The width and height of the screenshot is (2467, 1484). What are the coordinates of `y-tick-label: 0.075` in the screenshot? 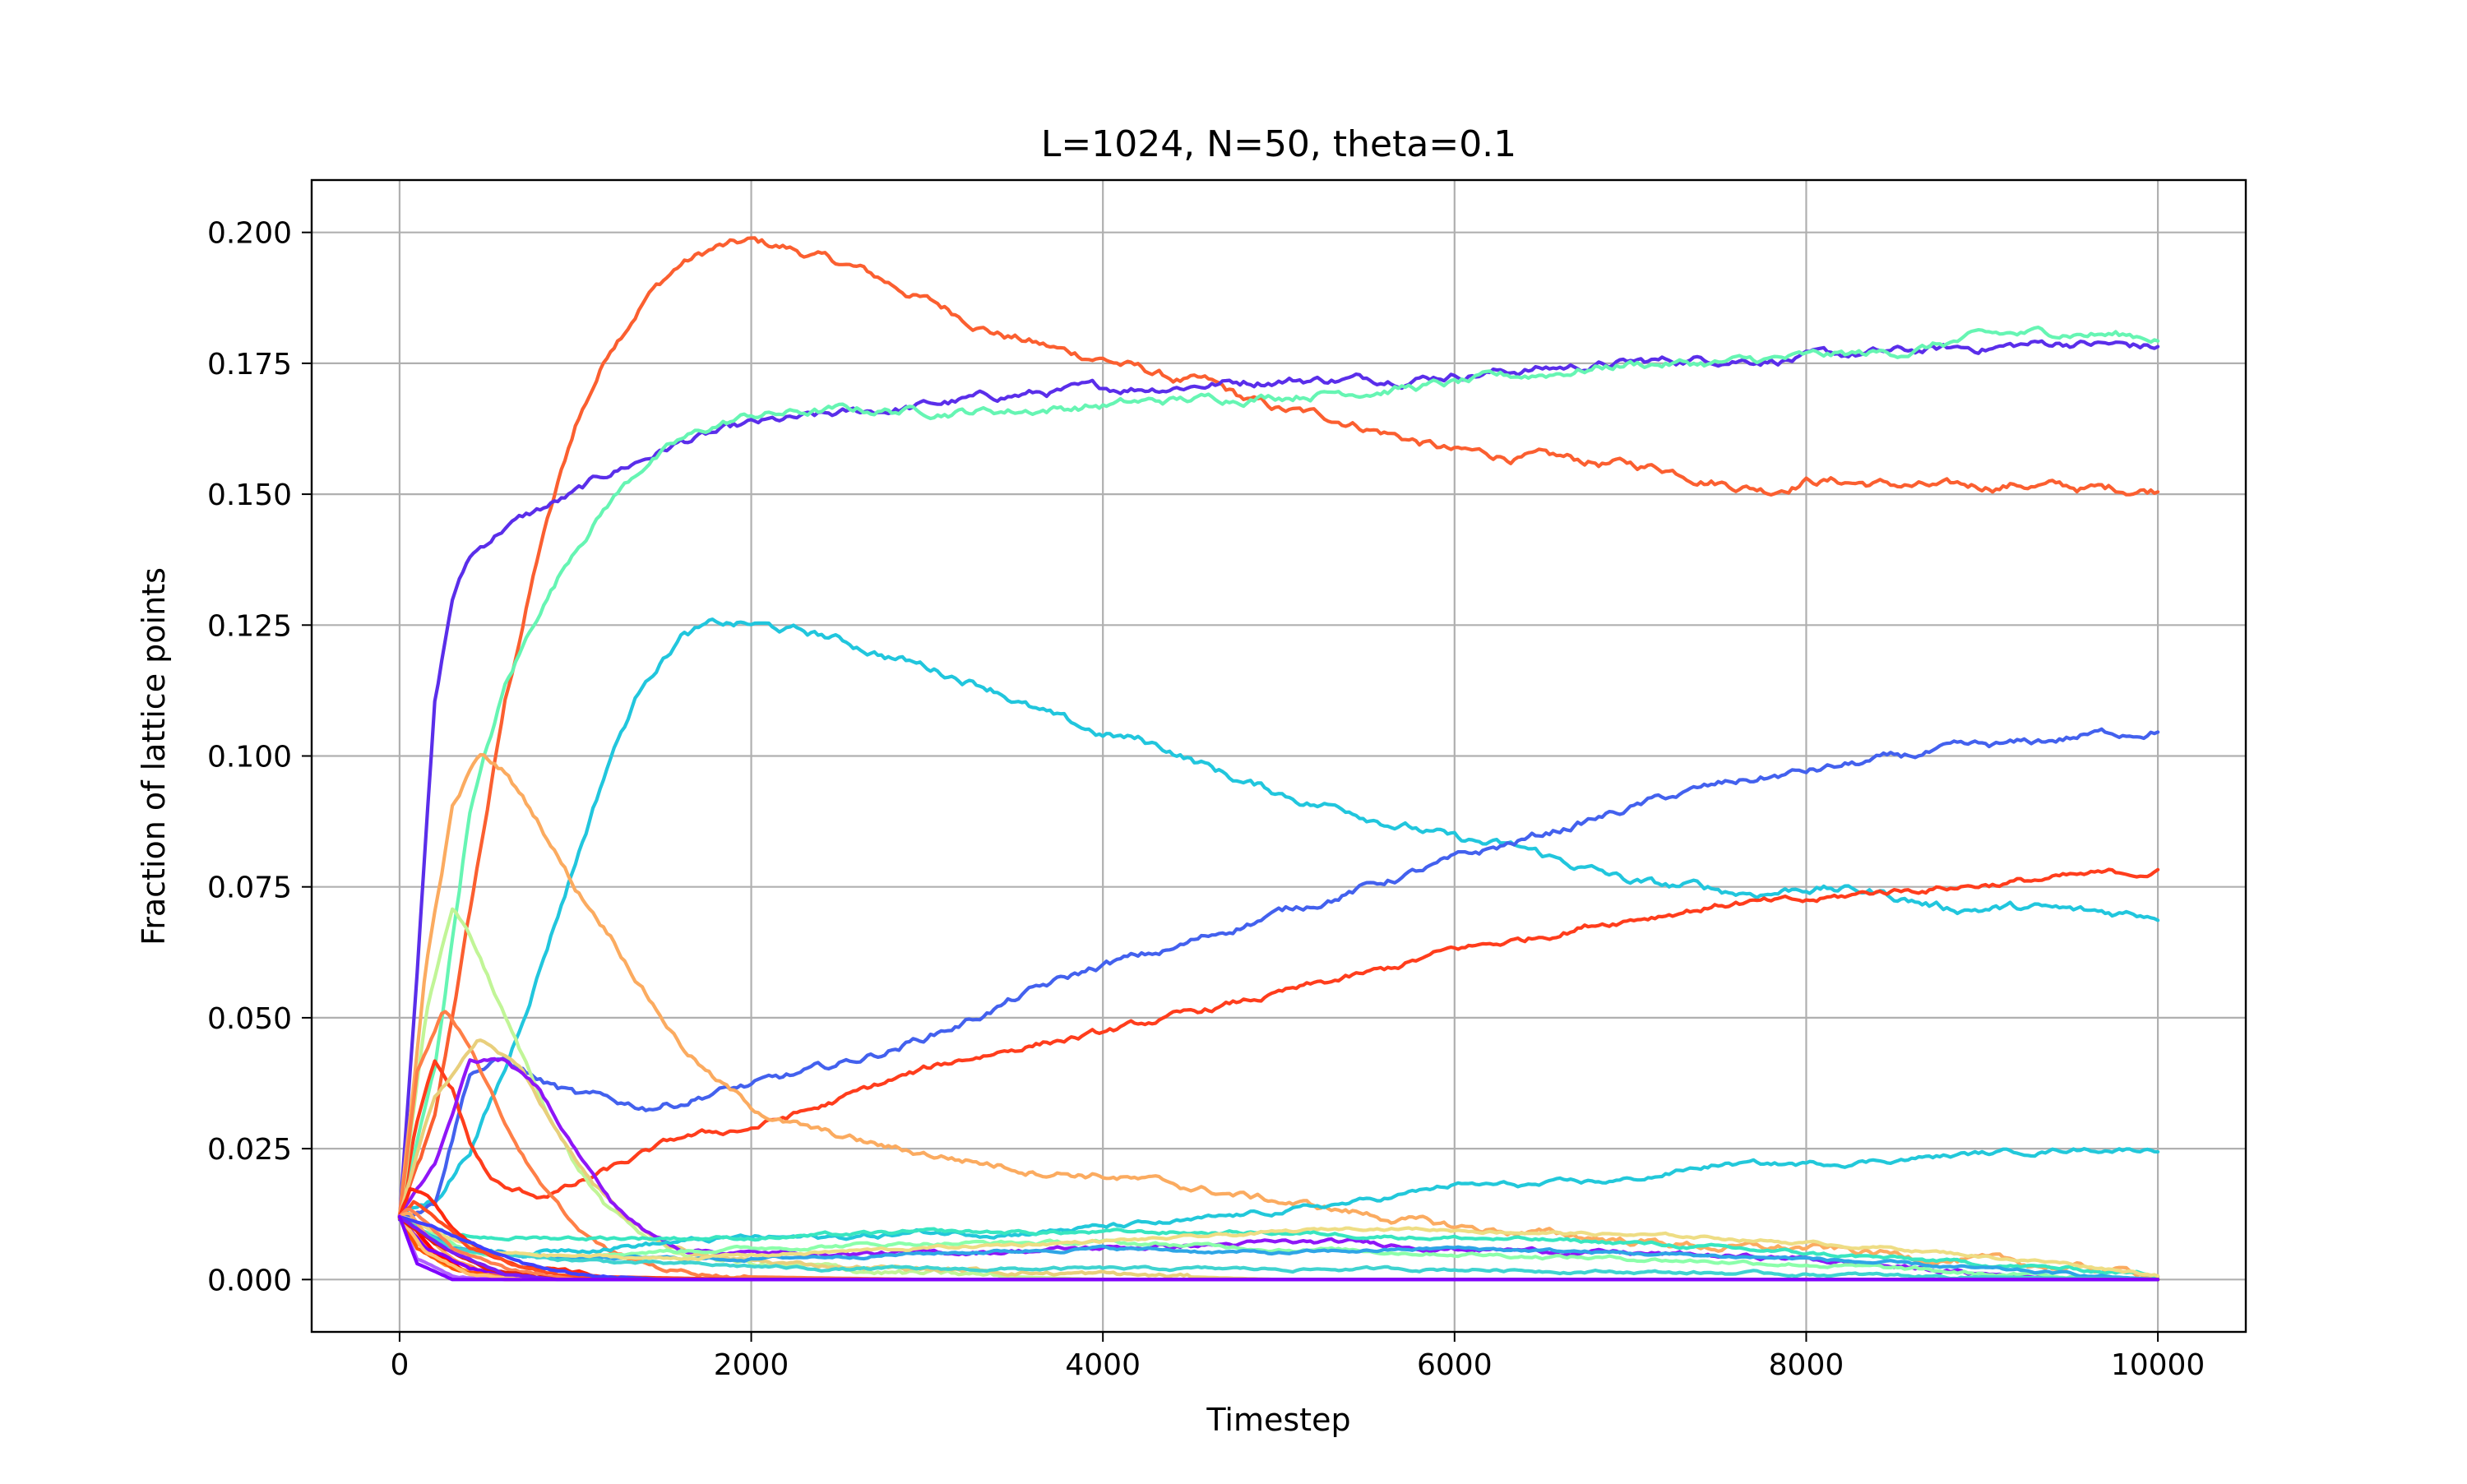 It's located at (250, 888).